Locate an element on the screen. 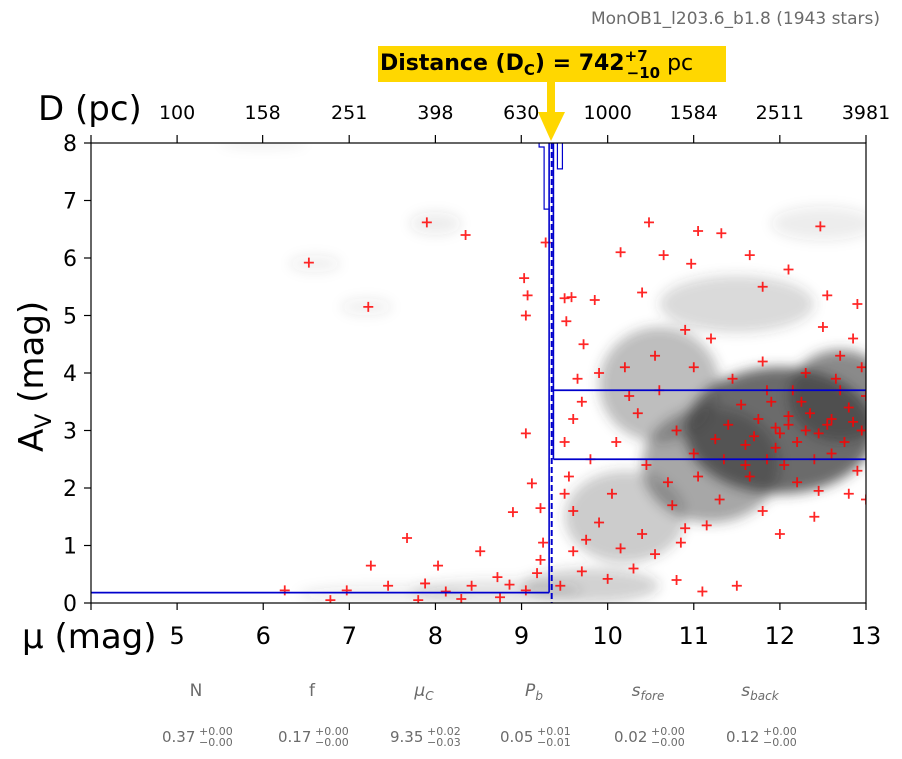 The height and width of the screenshot is (759, 902). top-tick-label: 398 is located at coordinates (435, 113).